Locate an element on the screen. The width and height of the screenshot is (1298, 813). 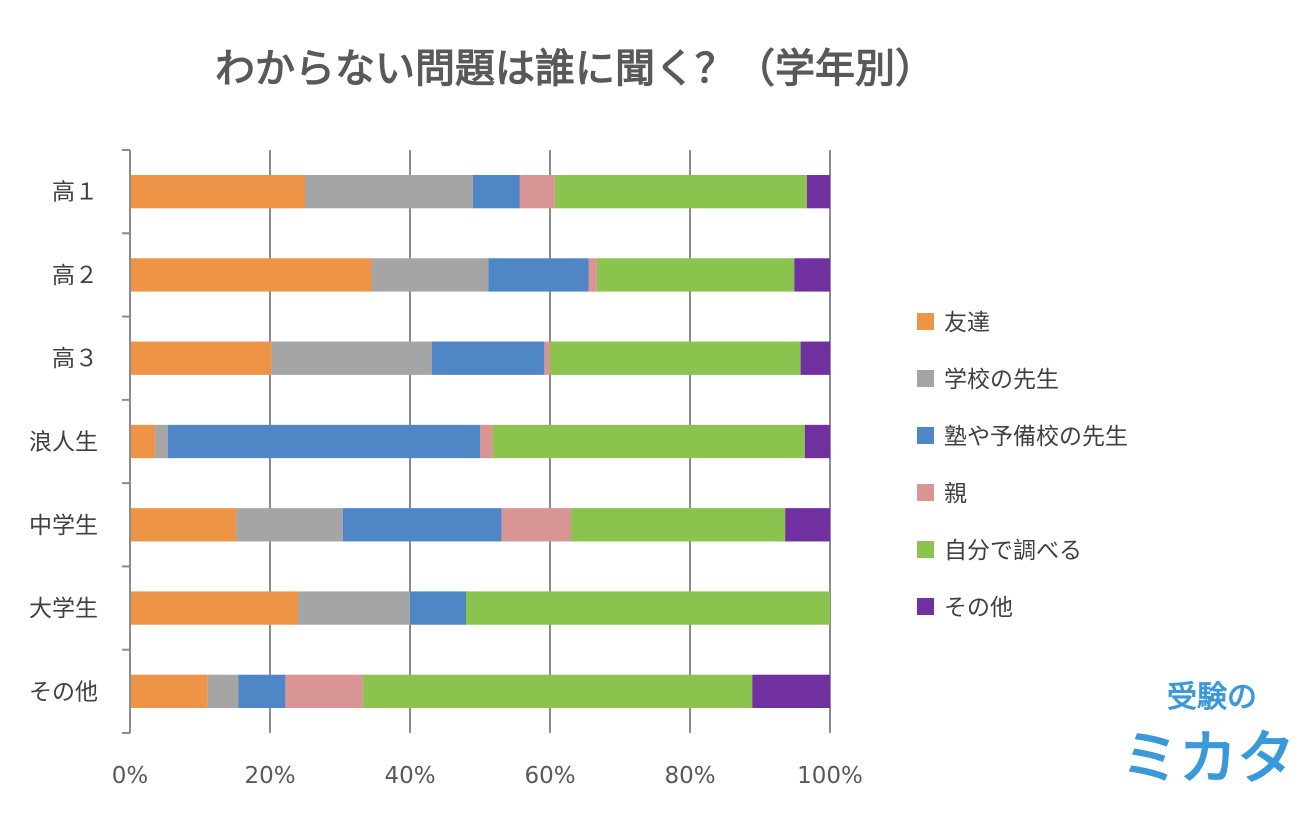
x-tick-label: 100% is located at coordinates (830, 776).